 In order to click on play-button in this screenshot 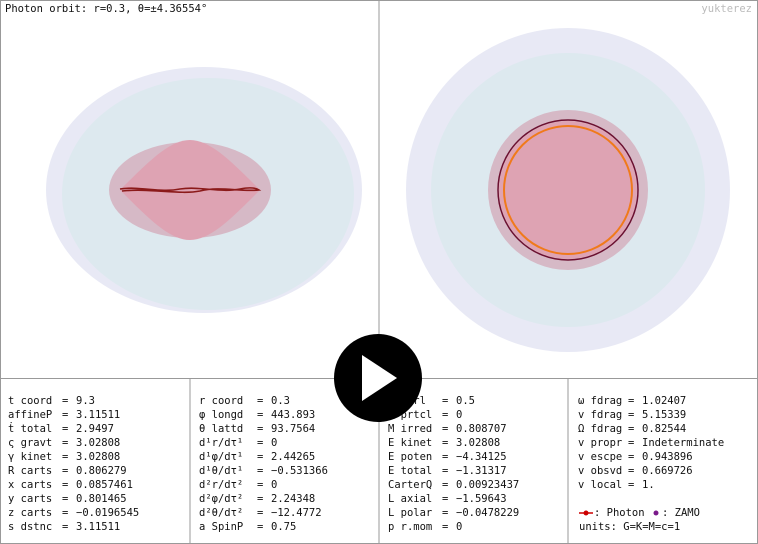, I will do `click(378, 378)`.